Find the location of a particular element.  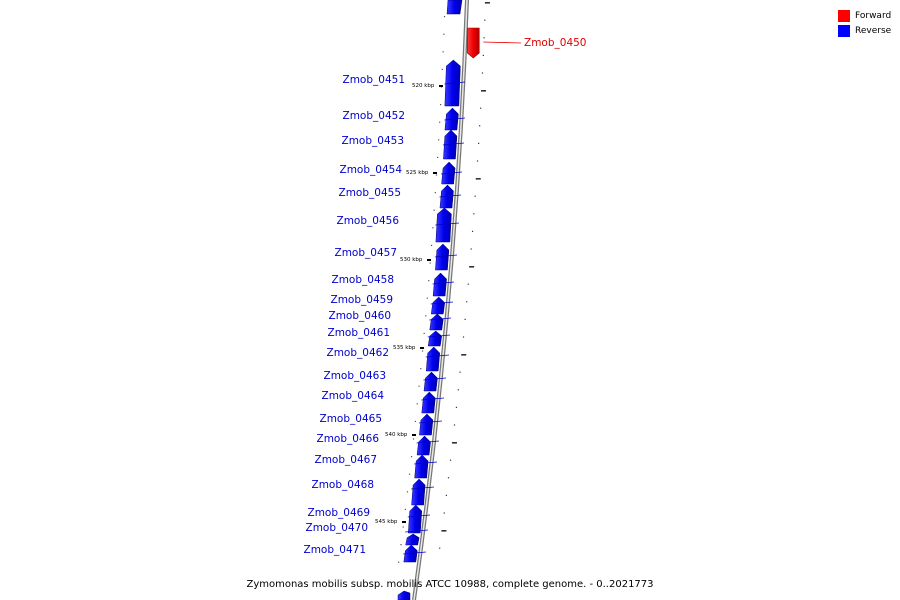

gene-label: Zmob_0450 is located at coordinates (555, 43).